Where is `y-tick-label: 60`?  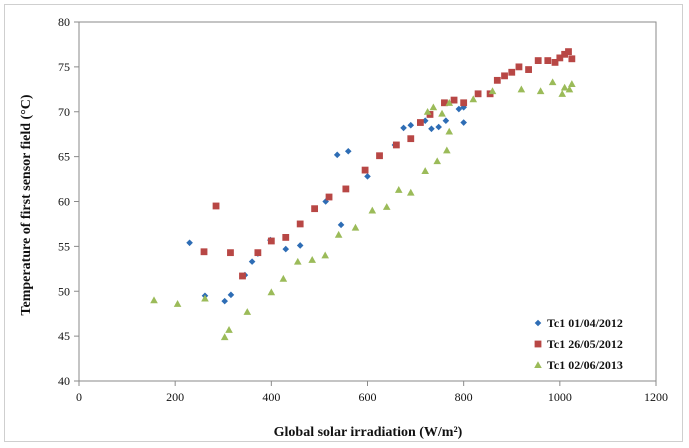
y-tick-label: 60 is located at coordinates (64, 202).